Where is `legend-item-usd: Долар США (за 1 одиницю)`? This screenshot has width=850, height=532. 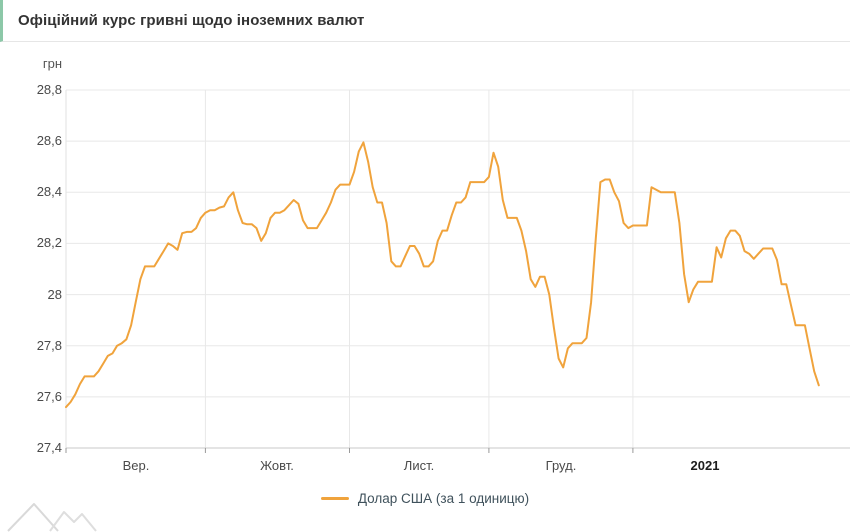
legend-item-usd: Долар США (за 1 одиницю) is located at coordinates (425, 498).